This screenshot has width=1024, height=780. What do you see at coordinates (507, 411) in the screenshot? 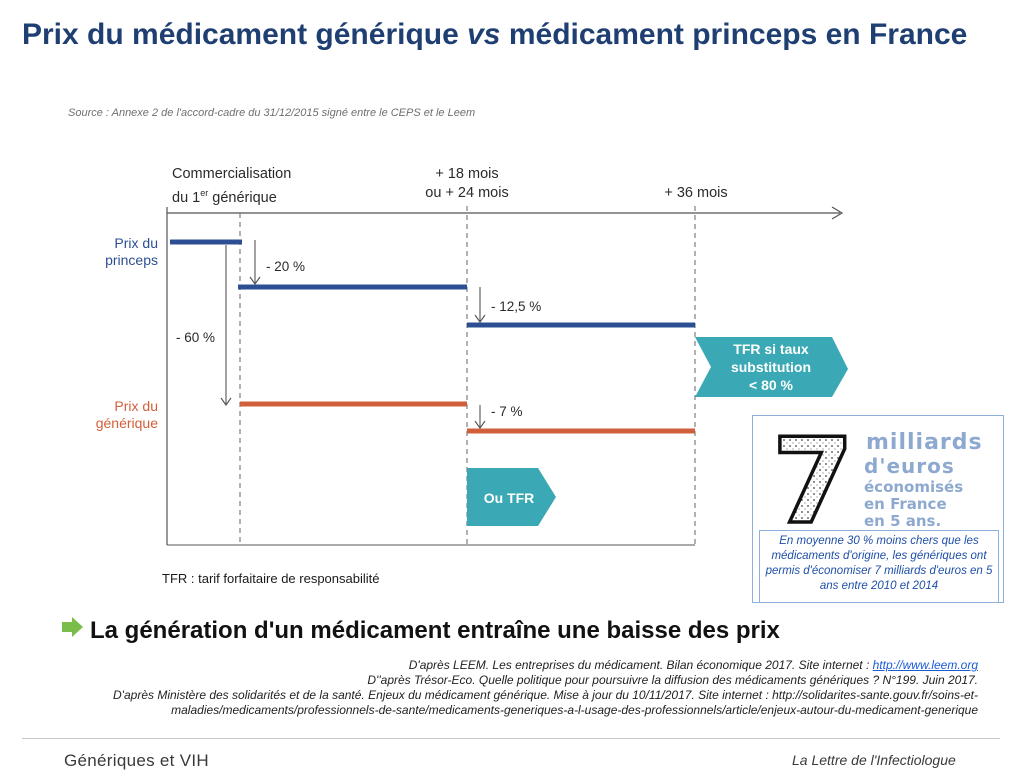
I see `pct-minus7: - 7 %` at bounding box center [507, 411].